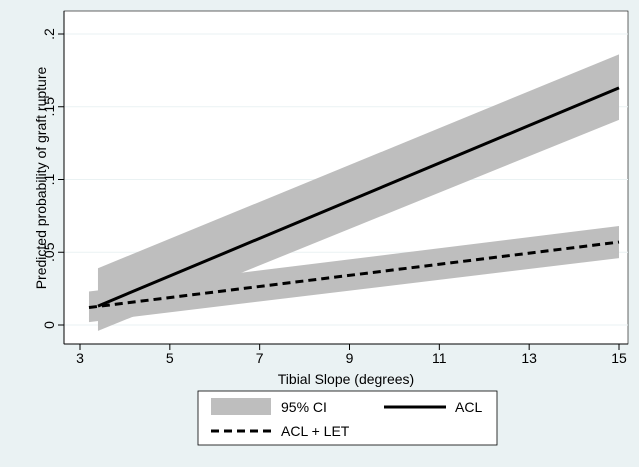  Describe the element at coordinates (170, 358) in the screenshot. I see `x-tick-label: 5` at that location.